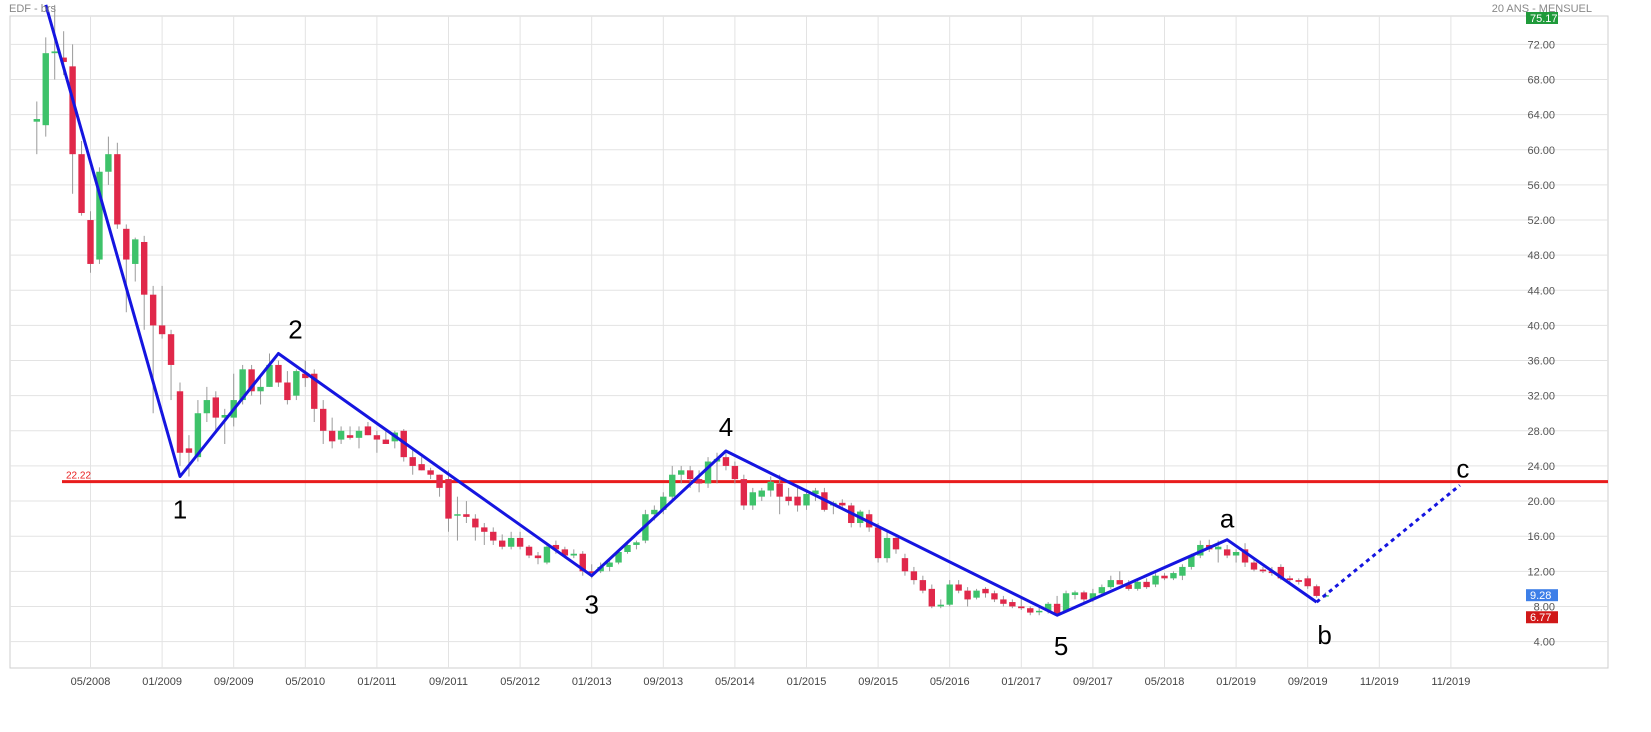 The height and width of the screenshot is (732, 1651). I want to click on y-tick-label: 56.00, so click(1541, 186).